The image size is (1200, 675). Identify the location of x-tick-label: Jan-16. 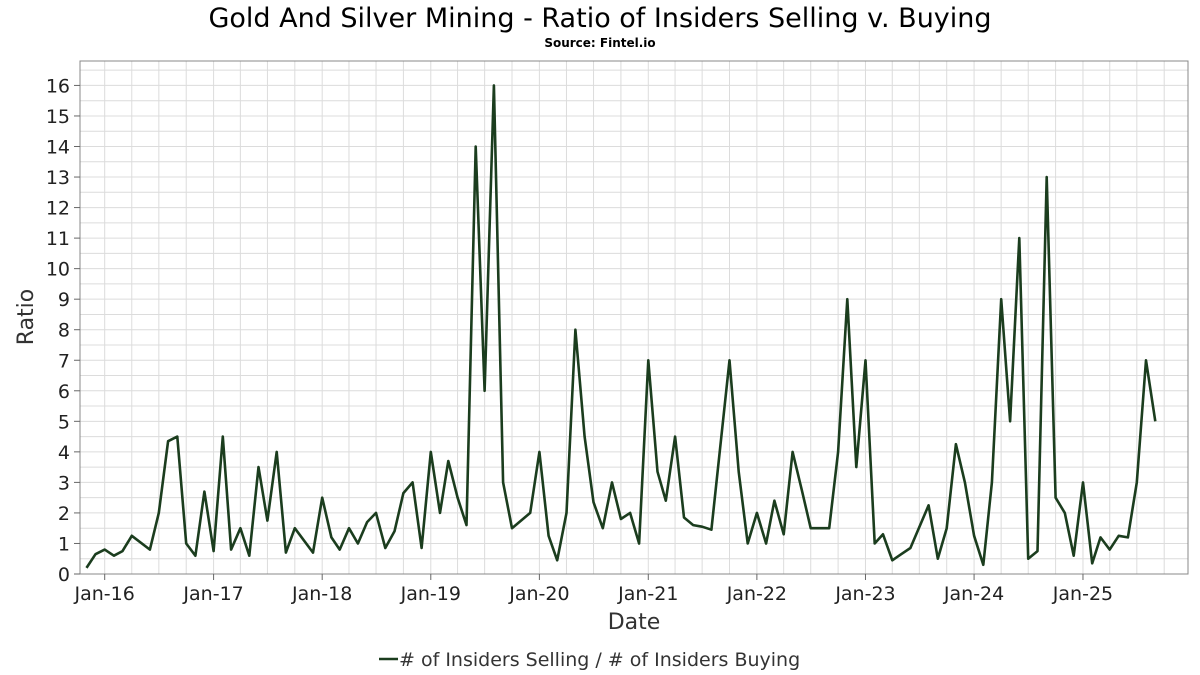
(104, 594).